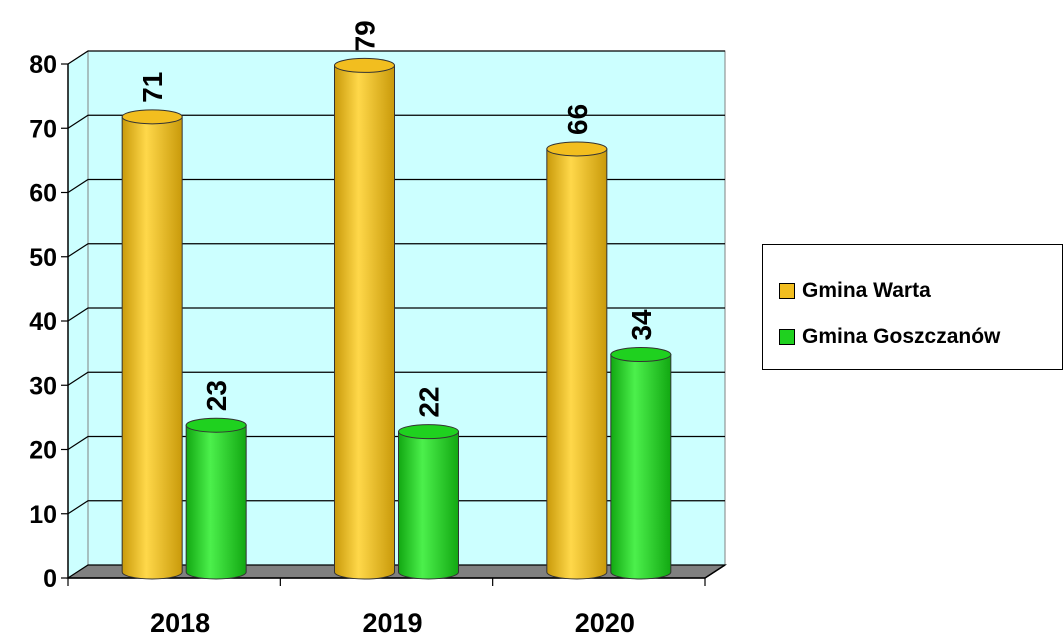 This screenshot has width=1063, height=644. I want to click on y-tick-label: 40, so click(43, 322).